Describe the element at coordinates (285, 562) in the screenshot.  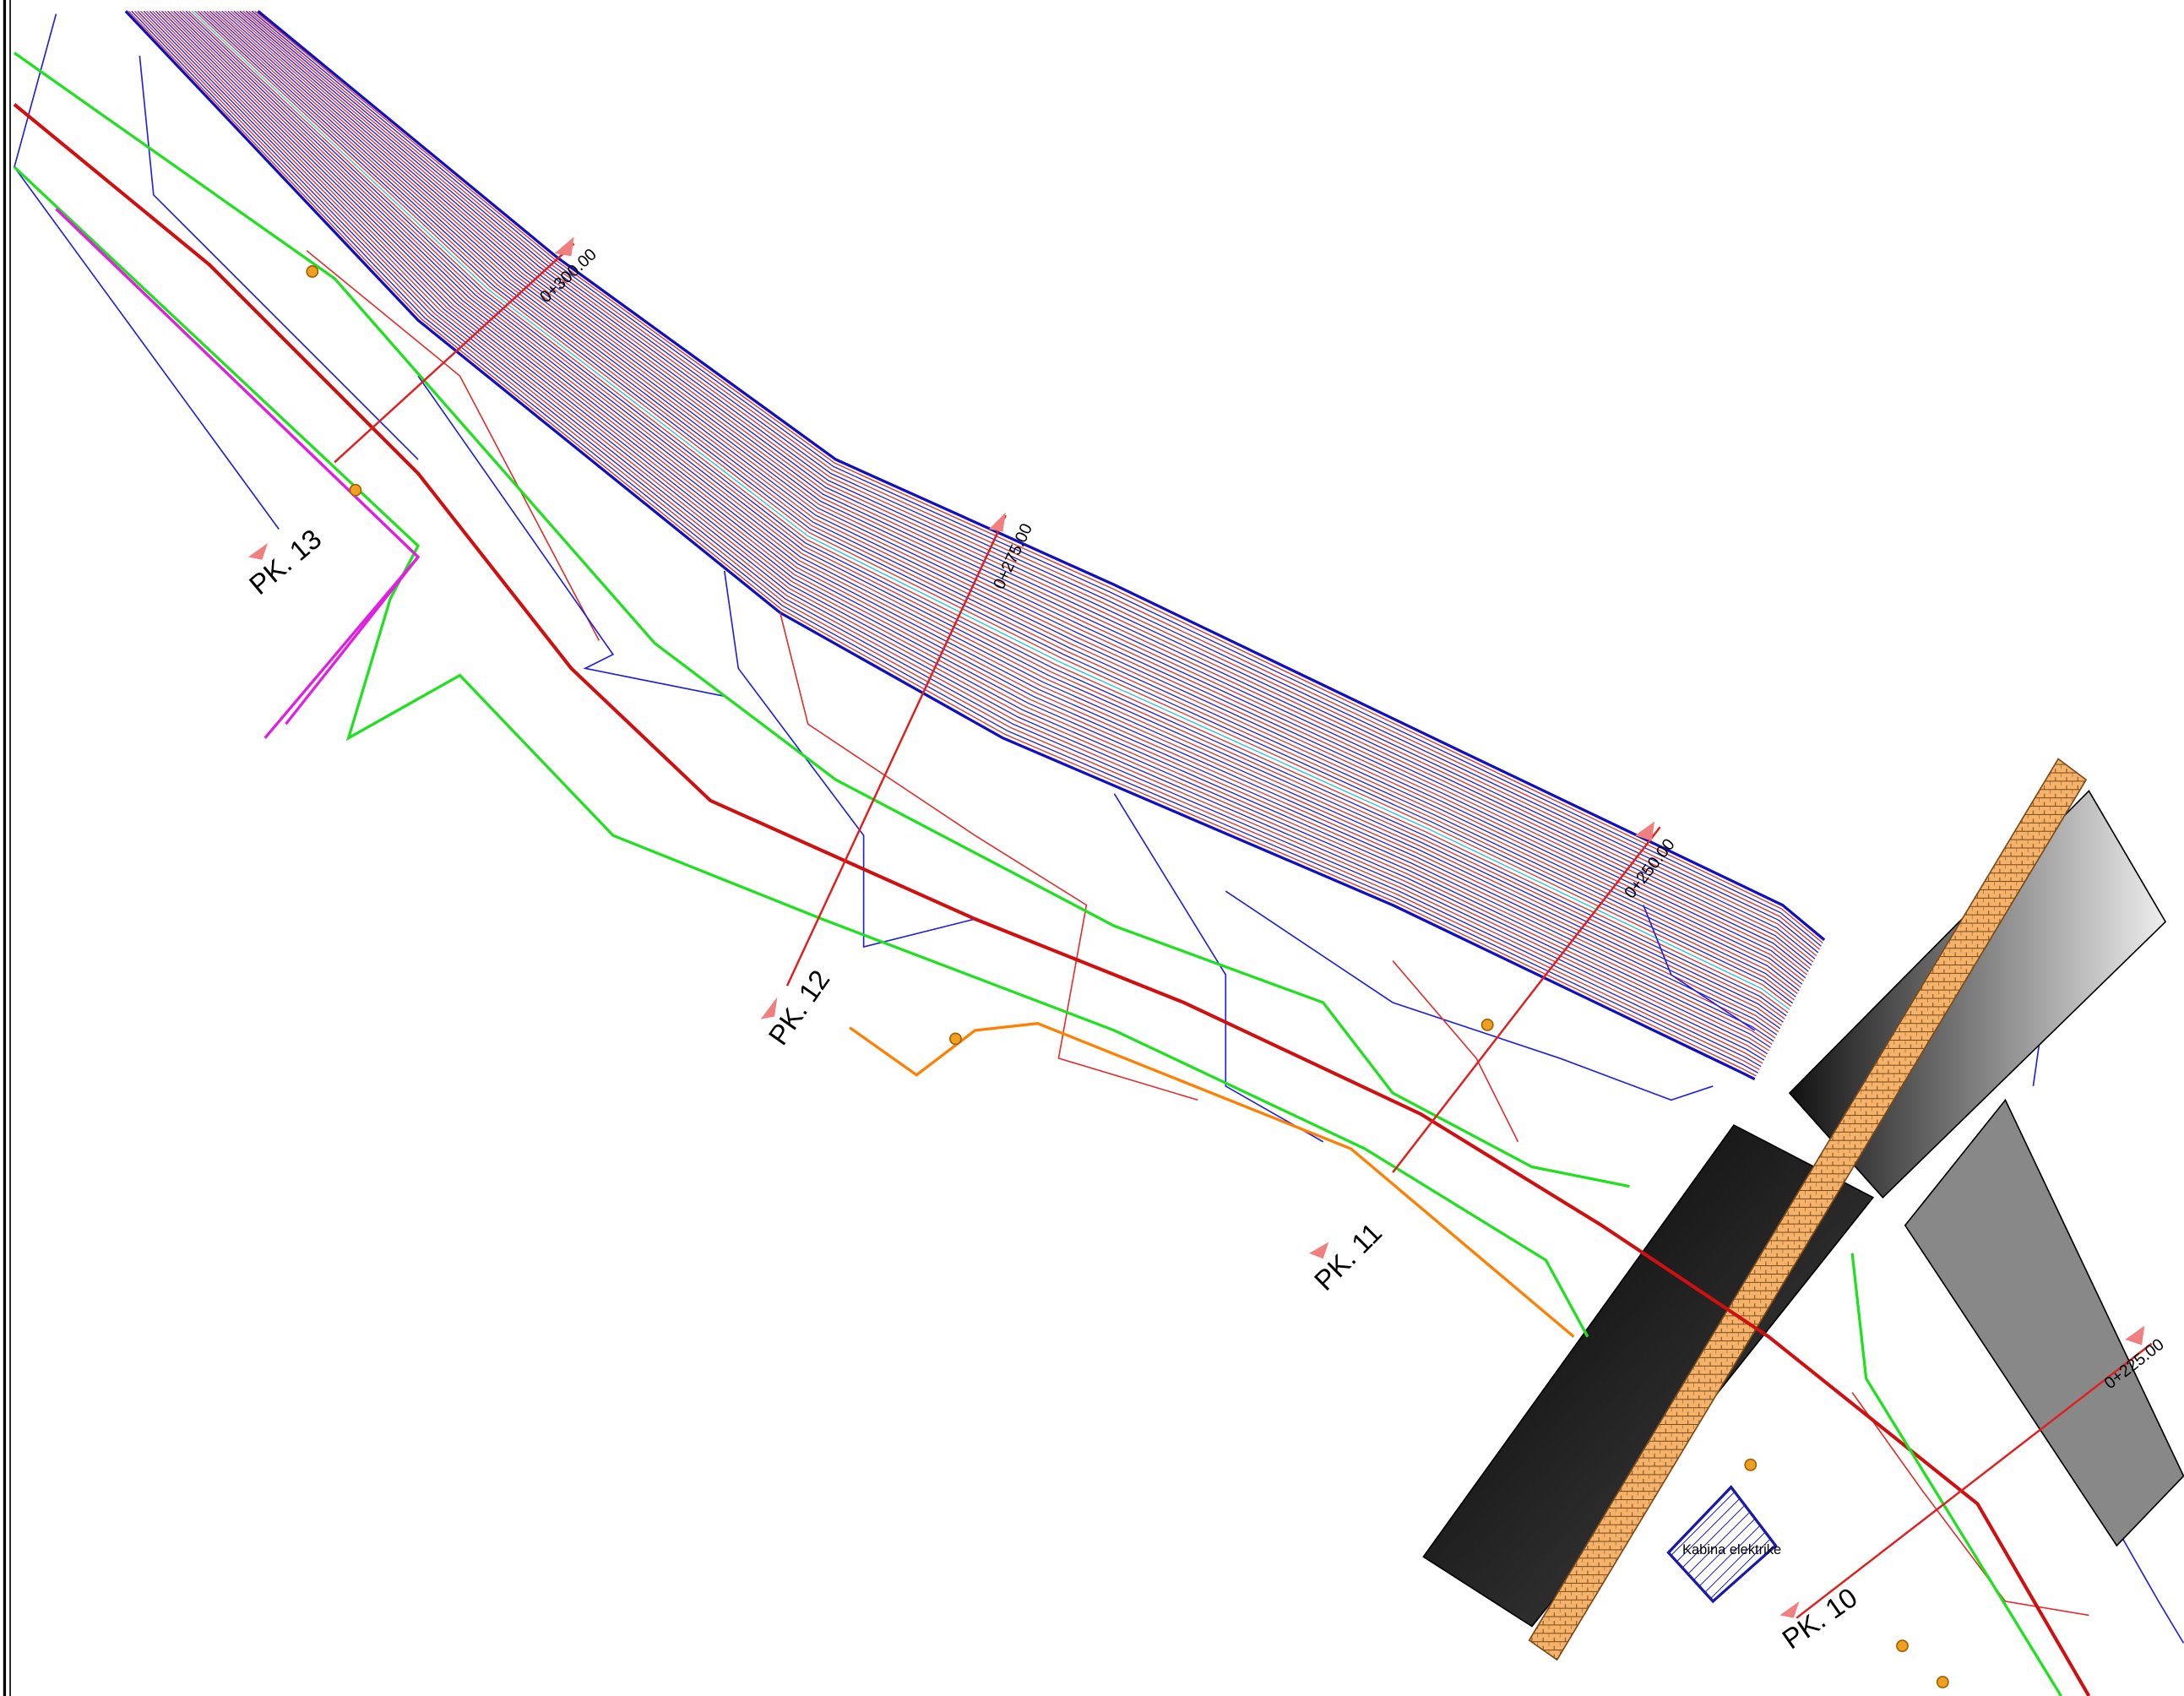
I see `profile-label: PK. 13` at that location.